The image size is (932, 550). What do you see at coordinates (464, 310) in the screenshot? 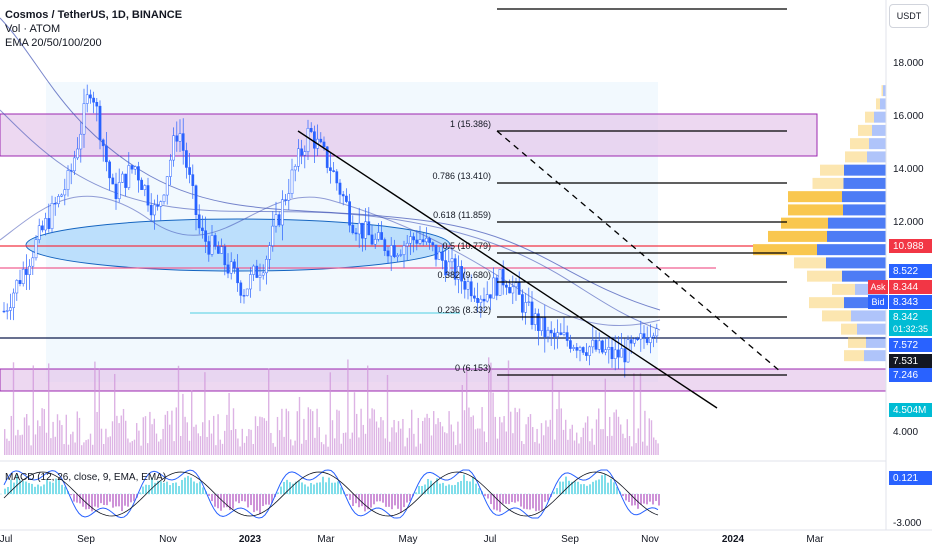
I see `fib-level-label: 0.236 (8.332)` at bounding box center [464, 310].